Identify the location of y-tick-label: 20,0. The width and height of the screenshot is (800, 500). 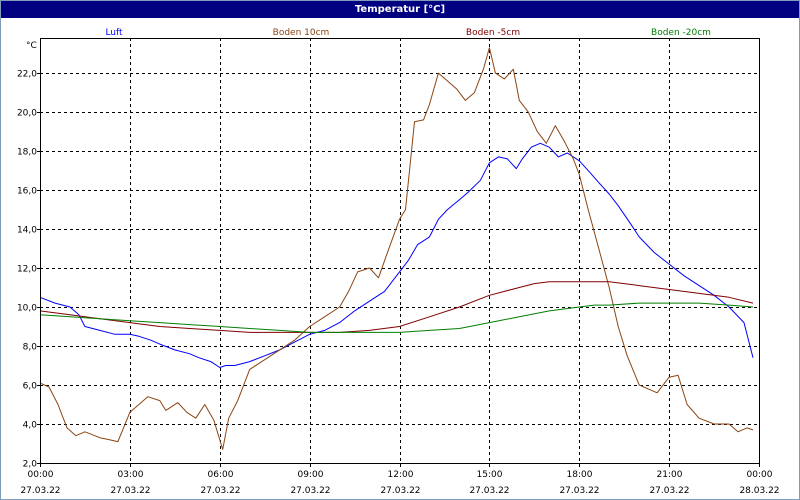
(27, 114).